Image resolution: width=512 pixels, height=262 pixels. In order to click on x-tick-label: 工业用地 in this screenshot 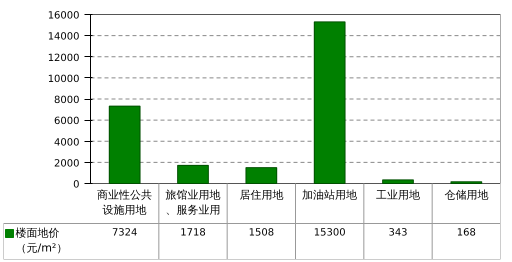, I will do `click(398, 195)`.